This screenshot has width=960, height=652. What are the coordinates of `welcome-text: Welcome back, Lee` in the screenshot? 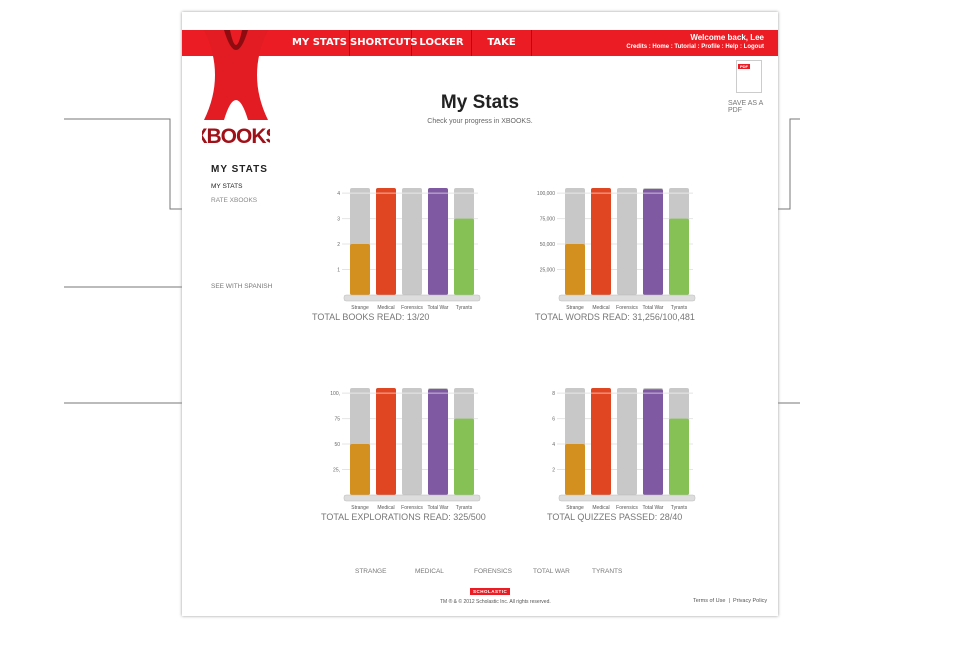 It's located at (727, 37).